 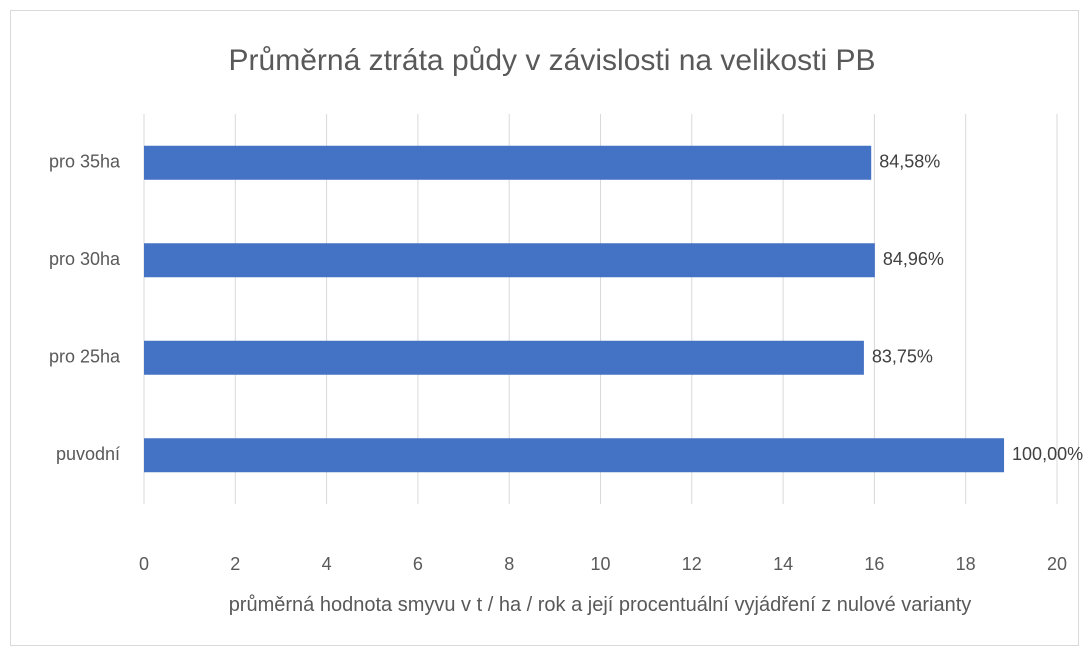 What do you see at coordinates (874, 564) in the screenshot?
I see `x-tick-label: 16` at bounding box center [874, 564].